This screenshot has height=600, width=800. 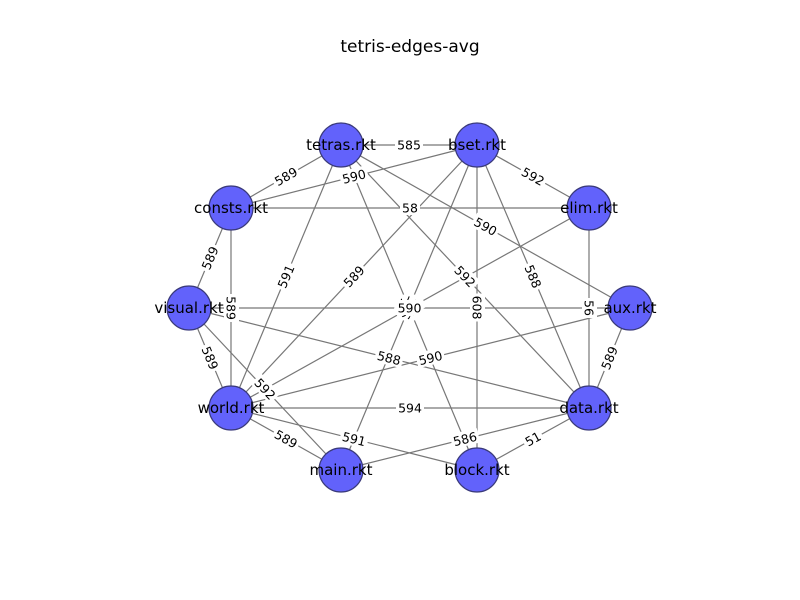 I want to click on edge-label-bset-data: 588, so click(x=533, y=276).